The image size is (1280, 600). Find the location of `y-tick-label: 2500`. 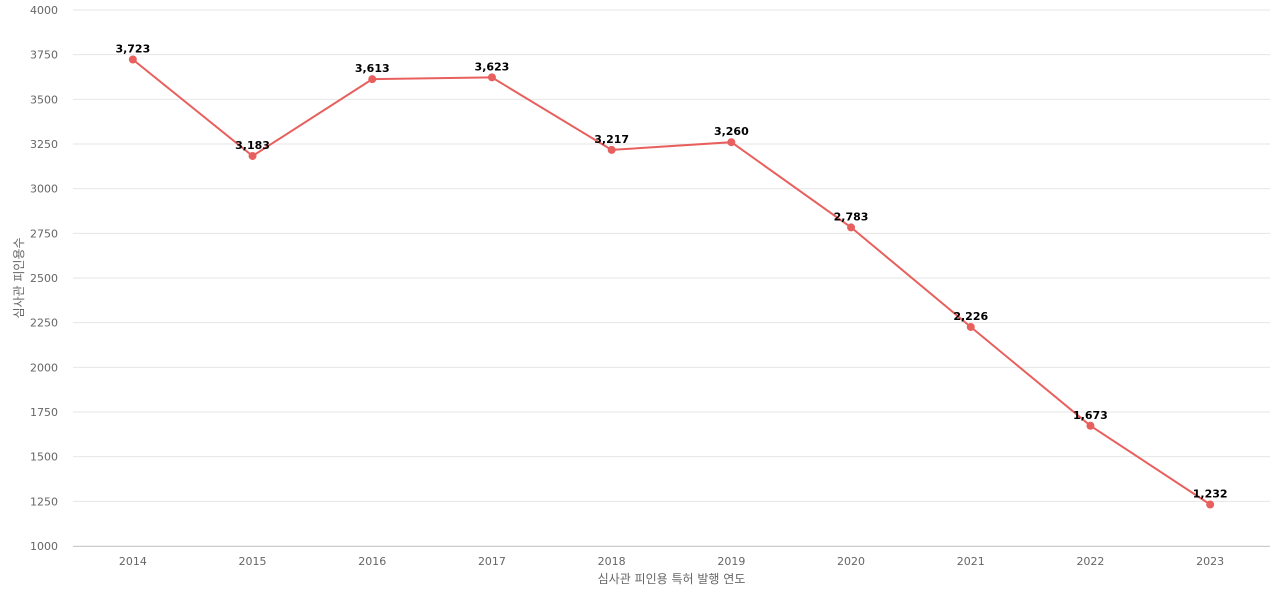

y-tick-label: 2500 is located at coordinates (44, 278).